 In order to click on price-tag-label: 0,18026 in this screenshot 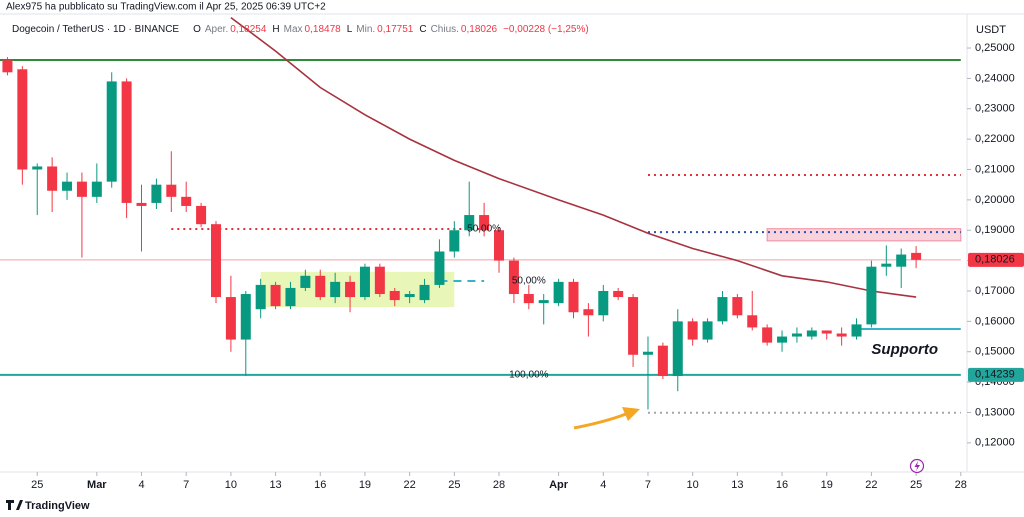, I will do `click(995, 260)`.